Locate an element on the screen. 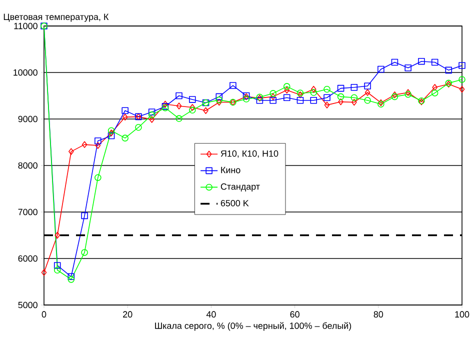  y-axis-title: Цветовая температура, К is located at coordinates (56, 18).